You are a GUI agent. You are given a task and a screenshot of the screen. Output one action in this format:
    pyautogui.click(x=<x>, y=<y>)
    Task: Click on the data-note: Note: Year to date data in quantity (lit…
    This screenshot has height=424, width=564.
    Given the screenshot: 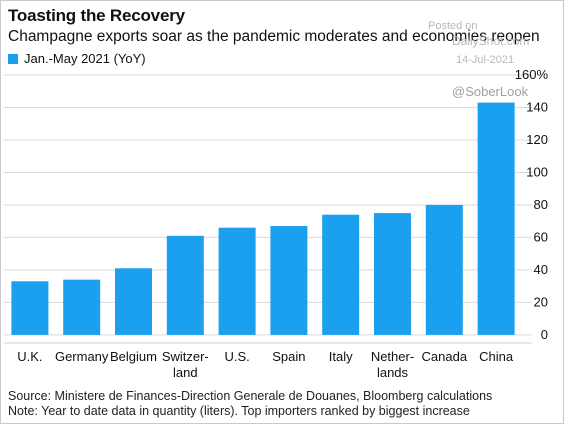 What is the action you would take?
    pyautogui.click(x=239, y=411)
    